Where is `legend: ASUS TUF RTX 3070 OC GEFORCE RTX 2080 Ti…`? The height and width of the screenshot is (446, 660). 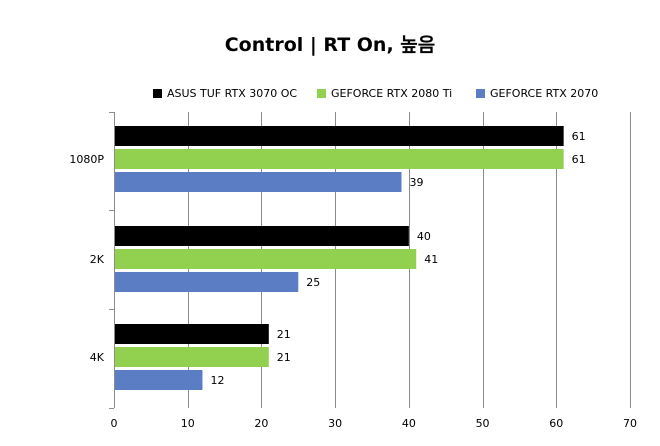 legend: ASUS TUF RTX 3070 OC GEFORCE RTX 2080 Ti… is located at coordinates (330, 95).